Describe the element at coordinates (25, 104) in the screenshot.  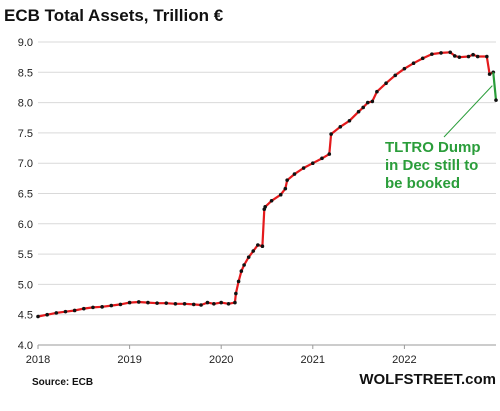
I see `y-tick-label: 8.0` at that location.